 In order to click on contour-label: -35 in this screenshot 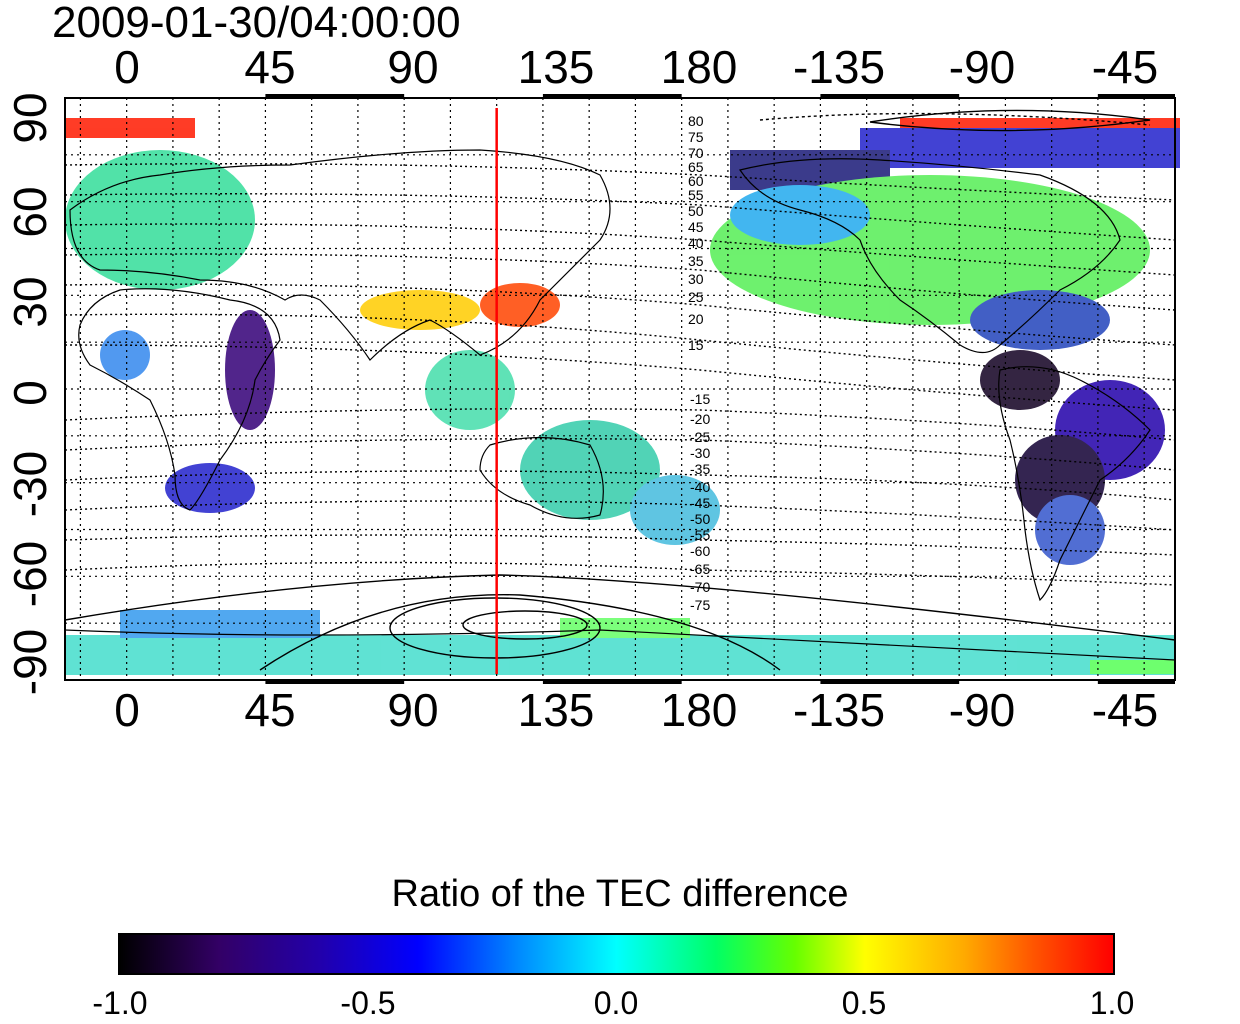, I will do `click(700, 469)`.